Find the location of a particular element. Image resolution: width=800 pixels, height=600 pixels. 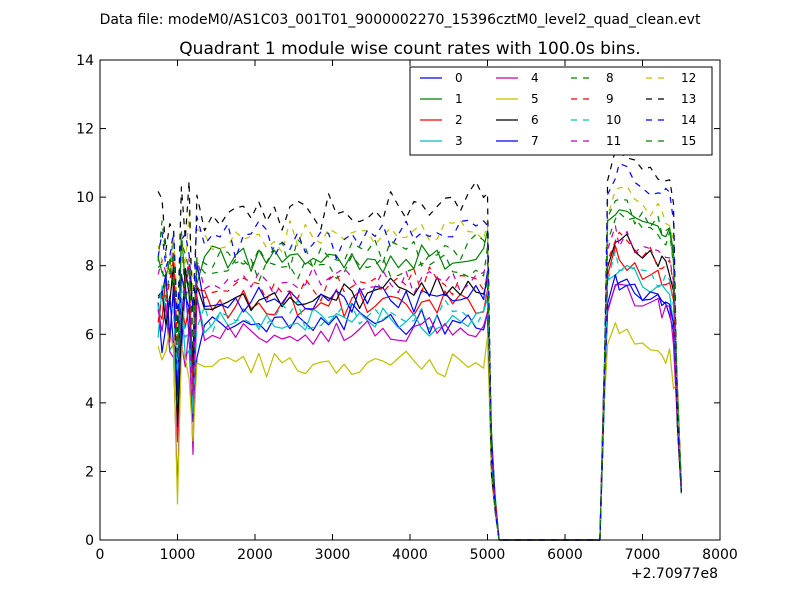

y-tick-label: 12 is located at coordinates (85, 130).